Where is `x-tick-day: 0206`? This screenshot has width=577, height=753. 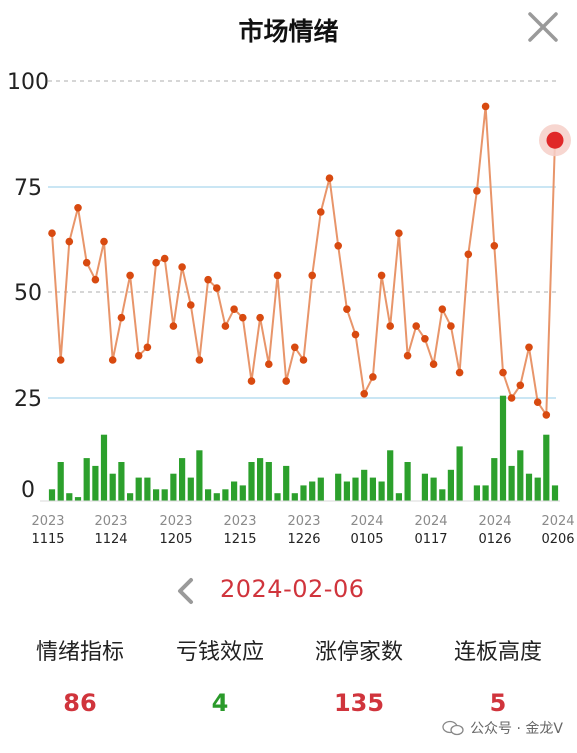
x-tick-day: 0206 is located at coordinates (557, 539).